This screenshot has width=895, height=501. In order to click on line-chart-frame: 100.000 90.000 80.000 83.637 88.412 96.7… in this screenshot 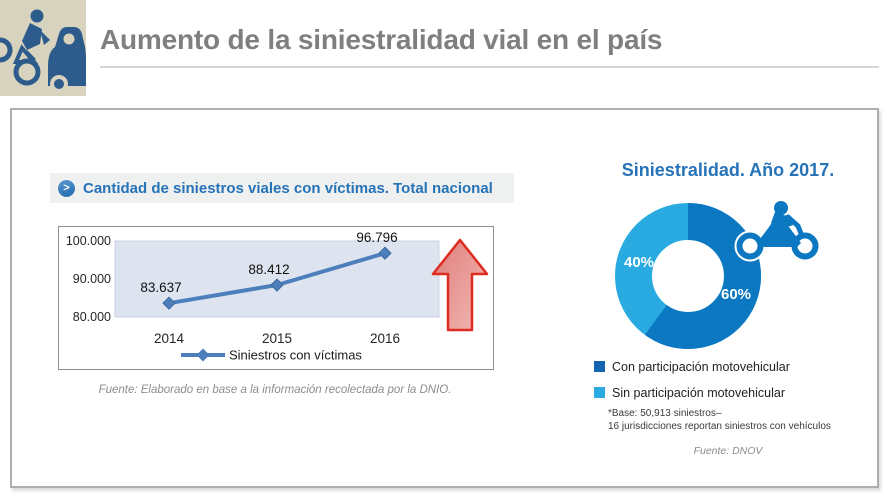, I will do `click(276, 298)`.